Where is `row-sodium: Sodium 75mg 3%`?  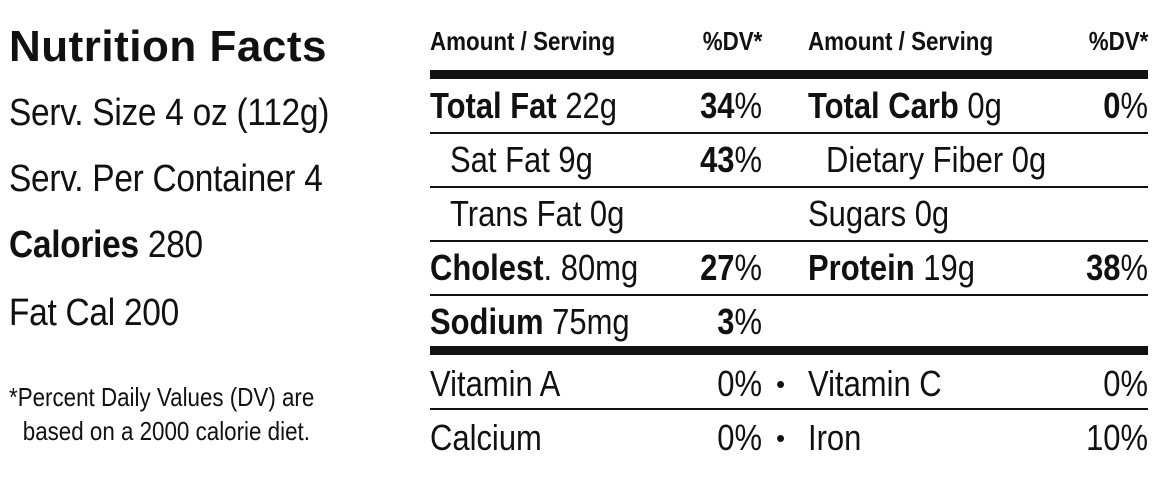 row-sodium: Sodium 75mg 3% is located at coordinates (789, 322).